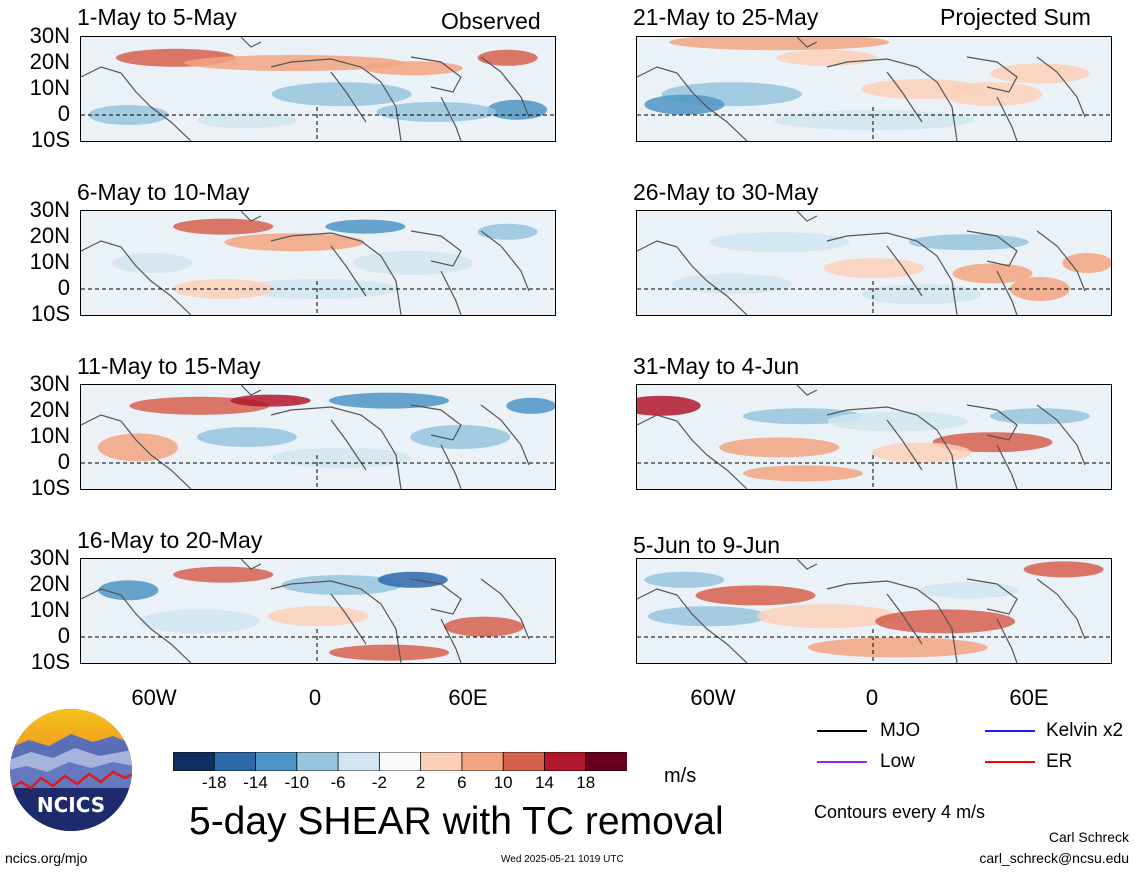  What do you see at coordinates (49, 35) in the screenshot?
I see `y-label-row1: 30N` at bounding box center [49, 35].